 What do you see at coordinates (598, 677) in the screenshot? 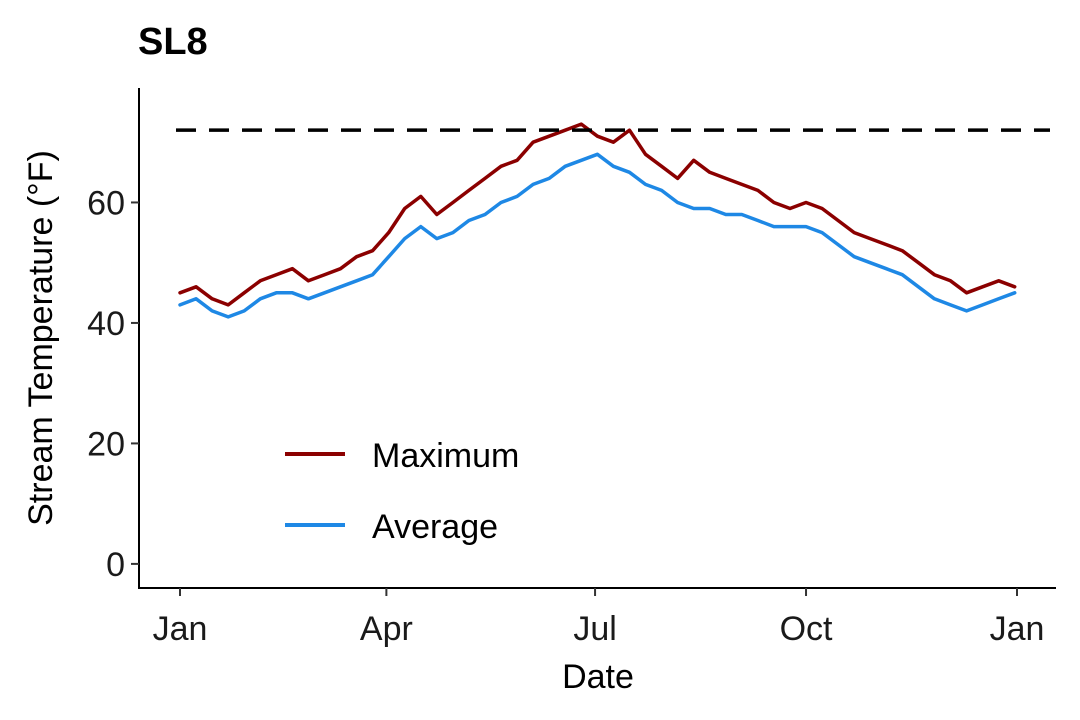
I see `x-axis-label: Date` at bounding box center [598, 677].